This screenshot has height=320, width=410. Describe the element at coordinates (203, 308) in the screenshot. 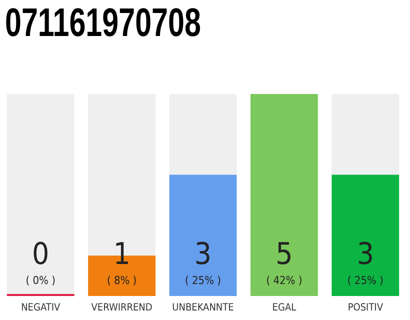

I see `x-tick-label: UNBEKANNTE` at that location.